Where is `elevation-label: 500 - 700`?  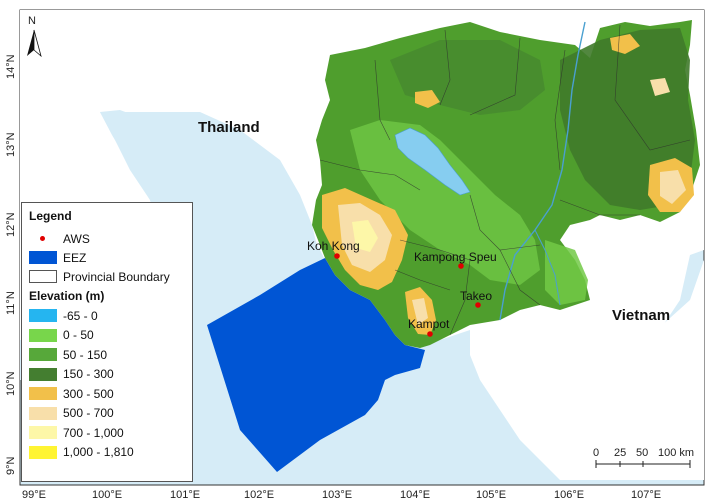
elevation-label: 500 - 700 is located at coordinates (88, 413).